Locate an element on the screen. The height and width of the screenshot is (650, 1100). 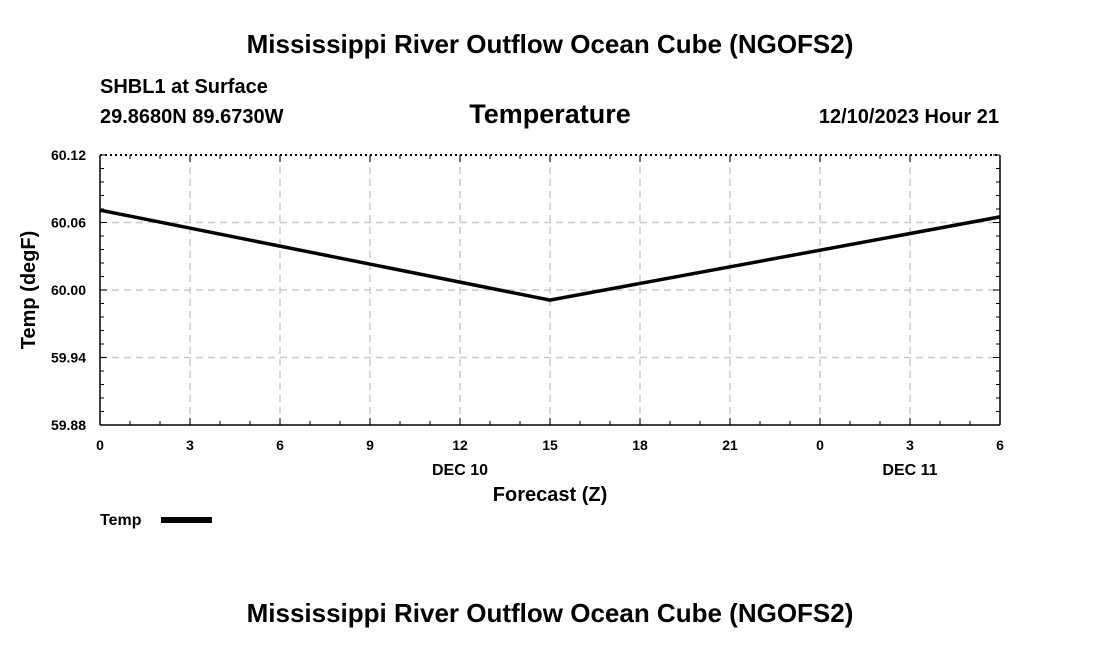
x-tick-label: 9 is located at coordinates (370, 445).